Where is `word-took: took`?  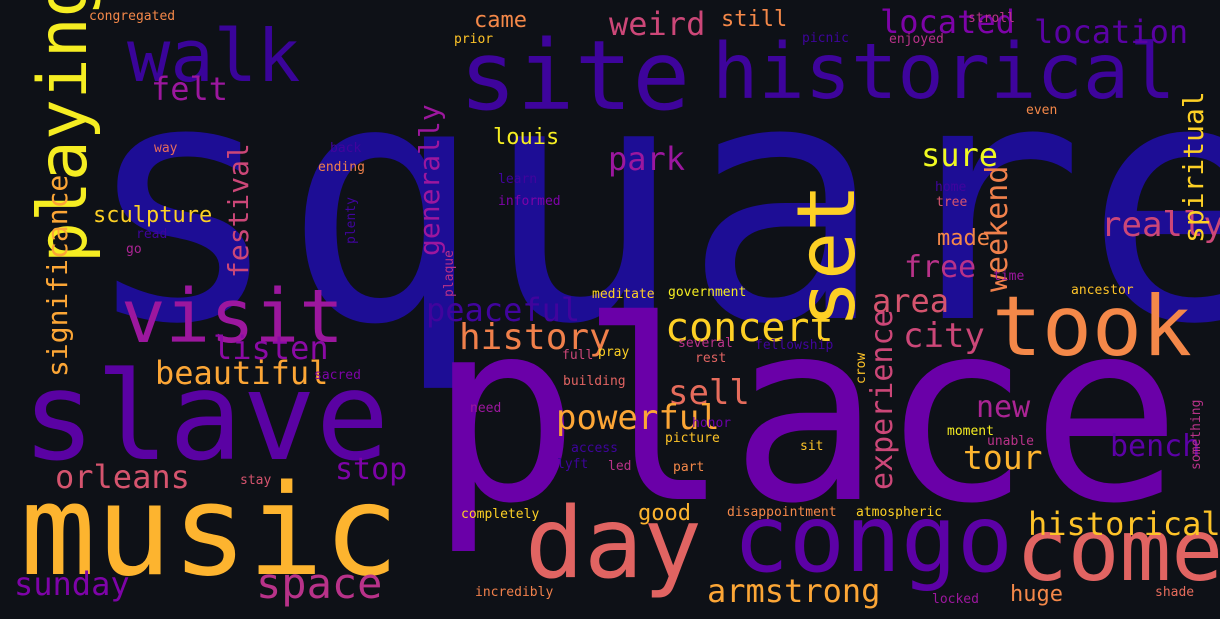
word-took: took is located at coordinates (1092, 326).